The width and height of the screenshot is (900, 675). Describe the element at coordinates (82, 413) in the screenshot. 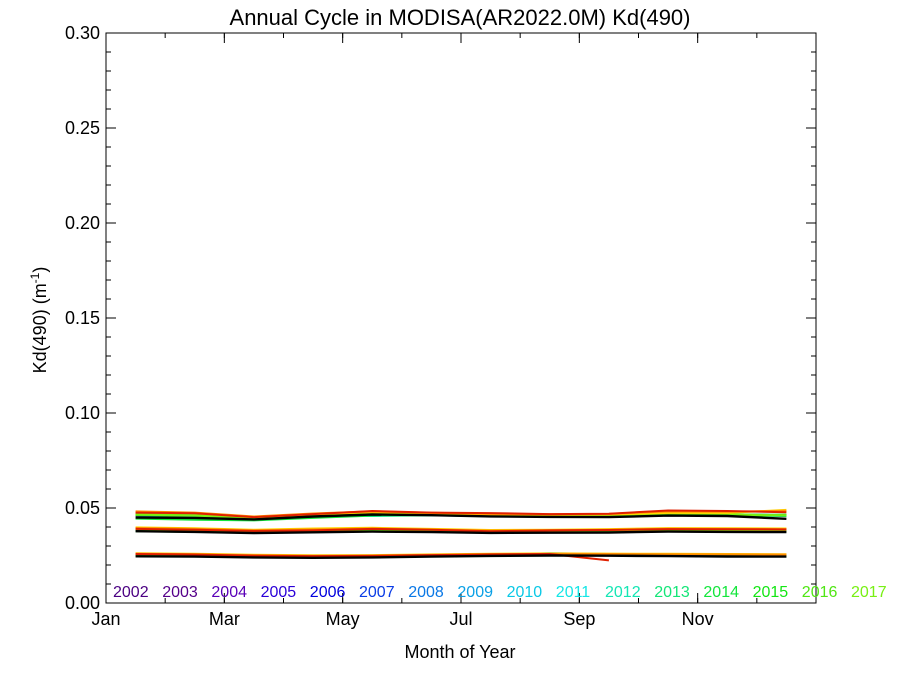

I see `y-tick-label: 0.10` at that location.